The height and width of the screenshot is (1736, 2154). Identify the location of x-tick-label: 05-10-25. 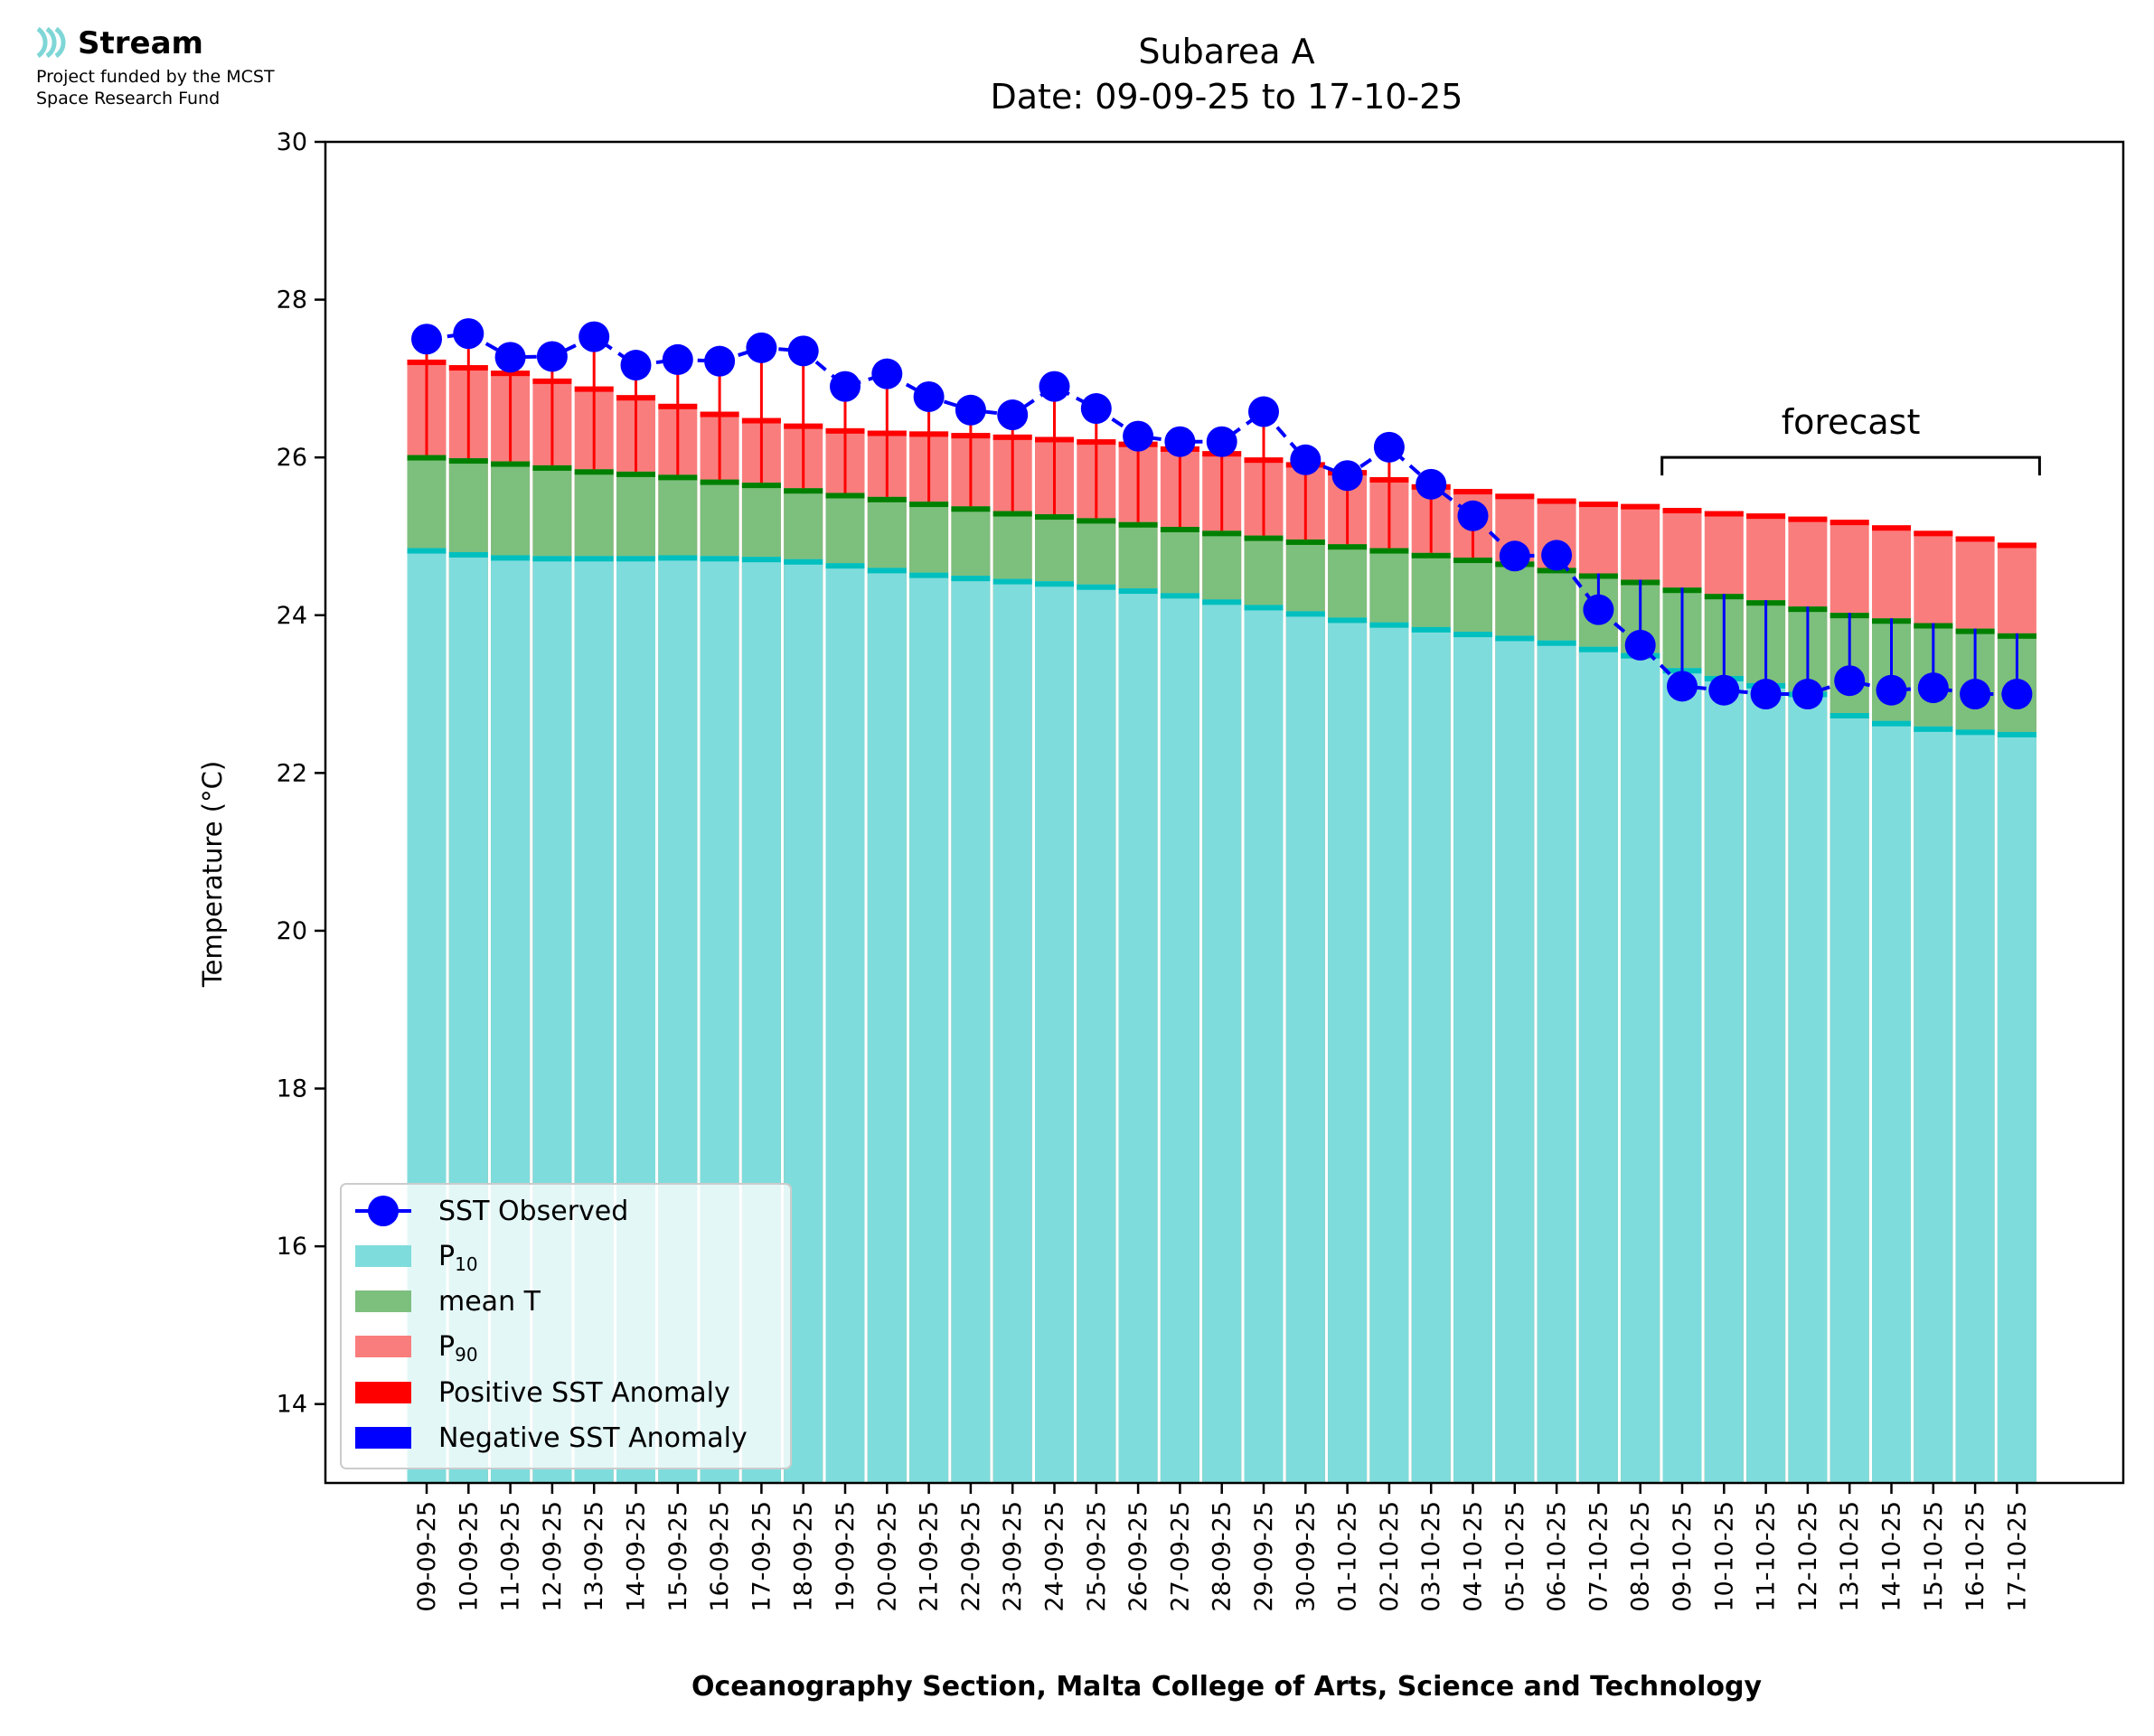
(1515, 1556).